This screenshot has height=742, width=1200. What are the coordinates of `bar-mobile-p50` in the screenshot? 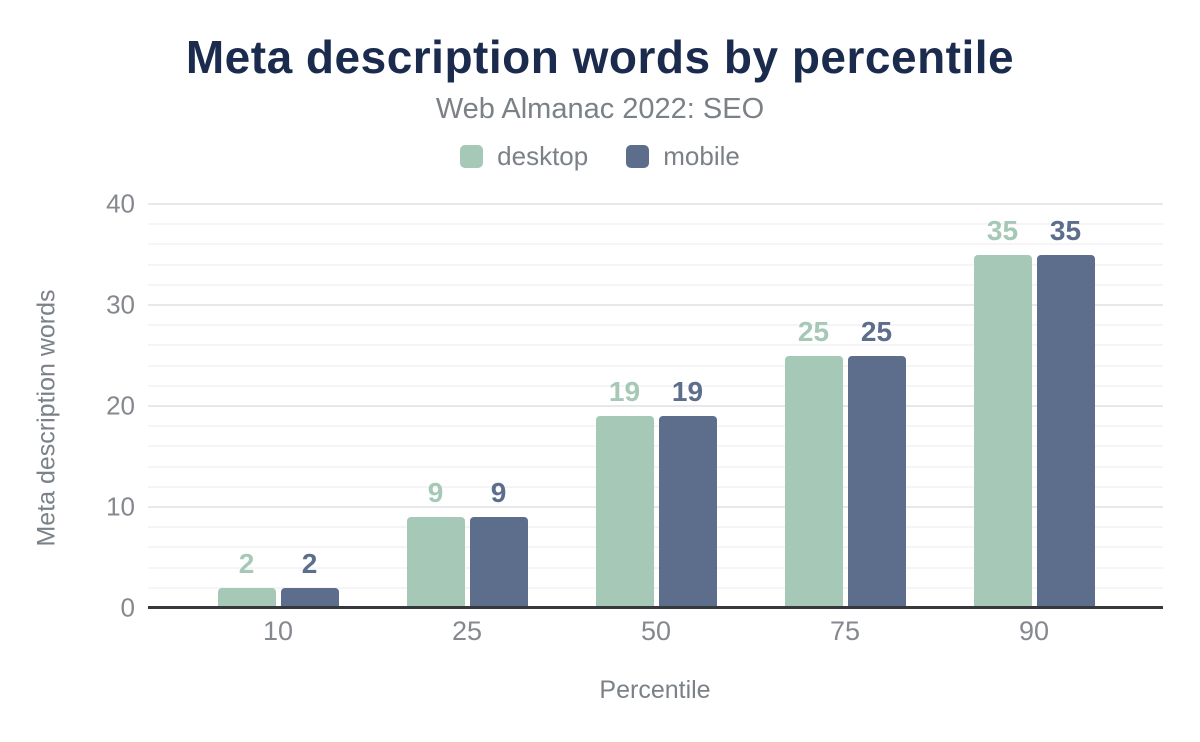 It's located at (687, 512).